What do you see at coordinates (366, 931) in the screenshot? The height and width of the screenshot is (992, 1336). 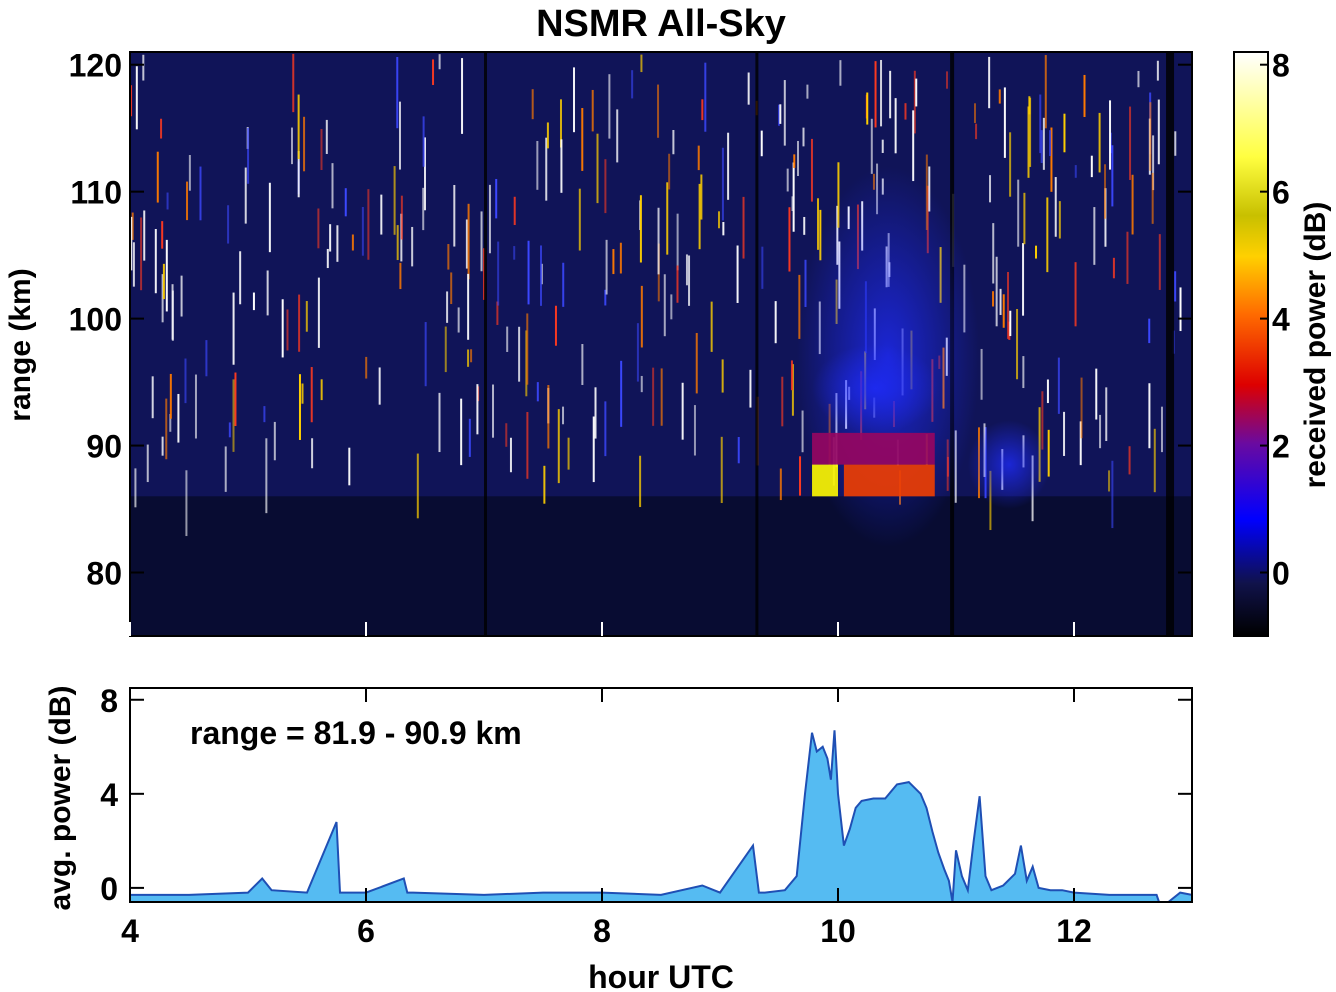 I see `x-tick-label: 6` at bounding box center [366, 931].